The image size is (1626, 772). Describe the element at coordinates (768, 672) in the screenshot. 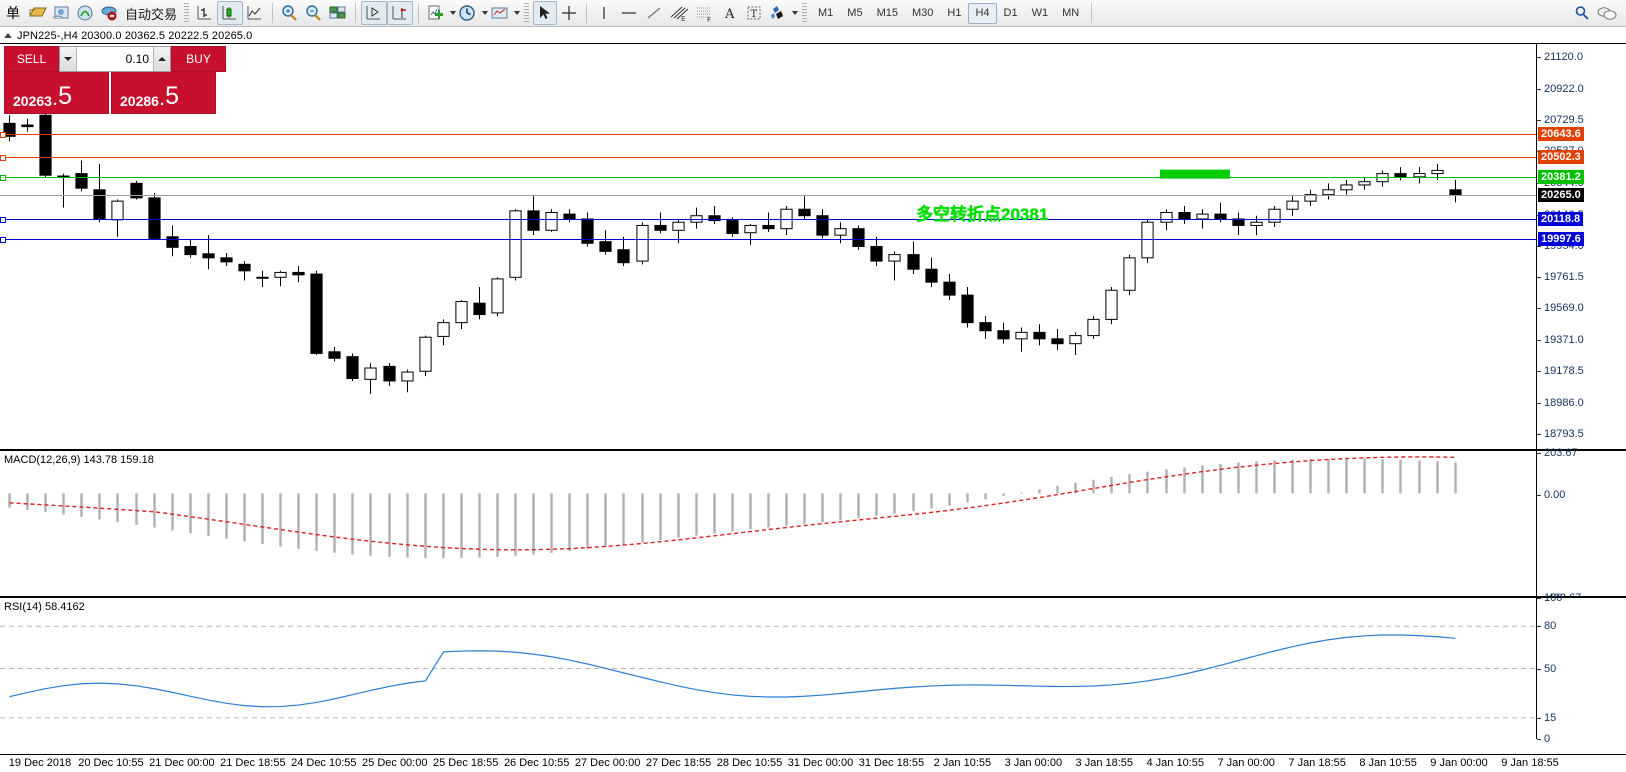

I see `rsi-svg` at that location.